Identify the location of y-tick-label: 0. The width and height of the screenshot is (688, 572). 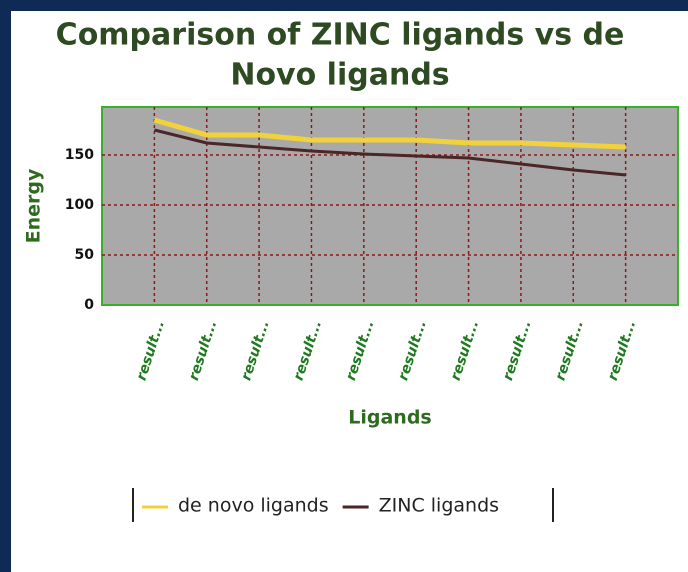
(89, 305).